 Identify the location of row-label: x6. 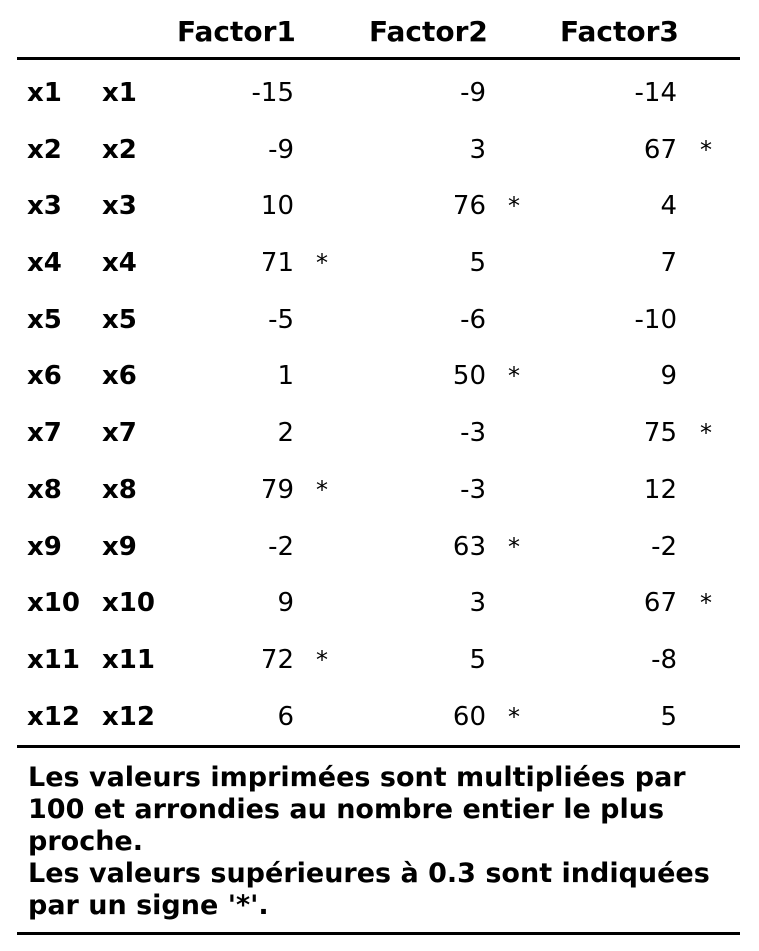
(44, 376).